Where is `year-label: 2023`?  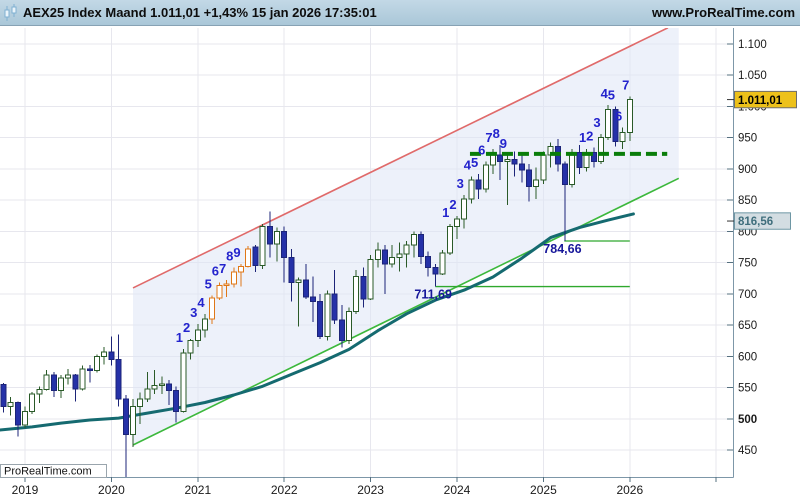
year-label: 2023 is located at coordinates (370, 490).